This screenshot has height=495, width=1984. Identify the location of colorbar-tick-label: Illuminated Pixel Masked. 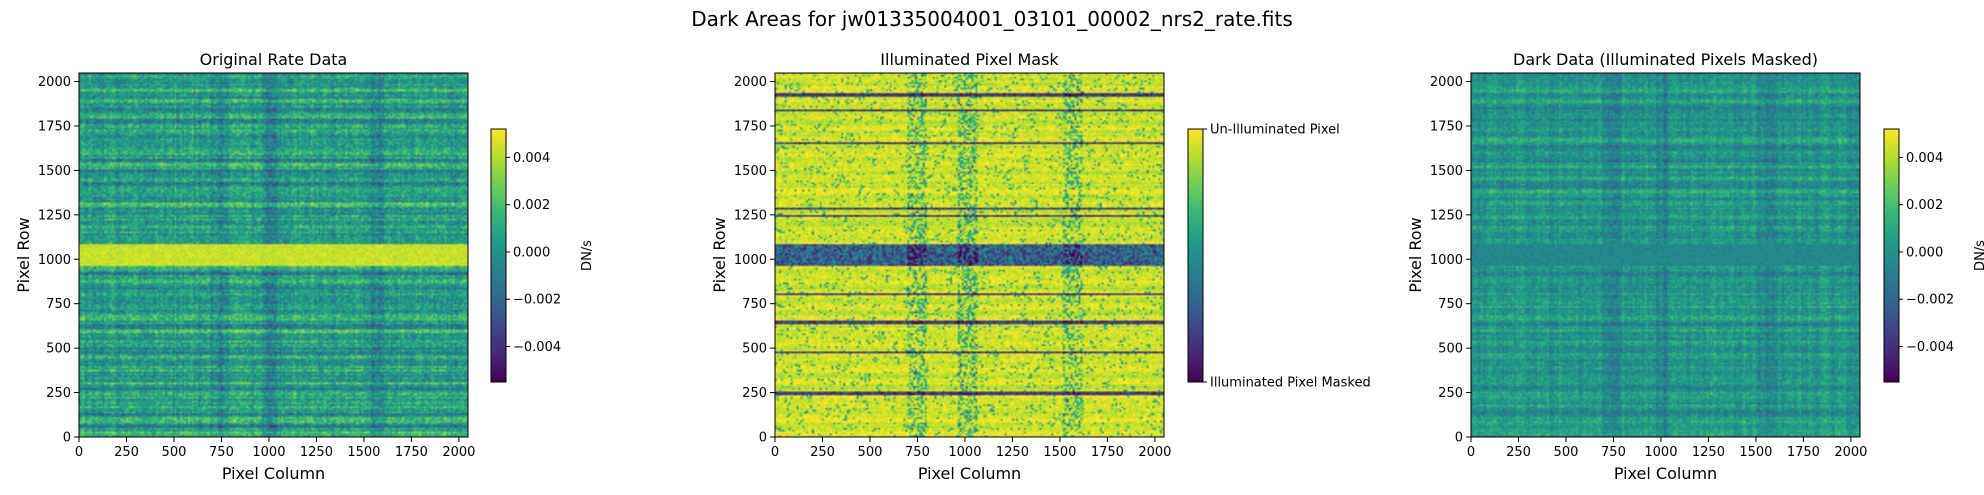
(1290, 383).